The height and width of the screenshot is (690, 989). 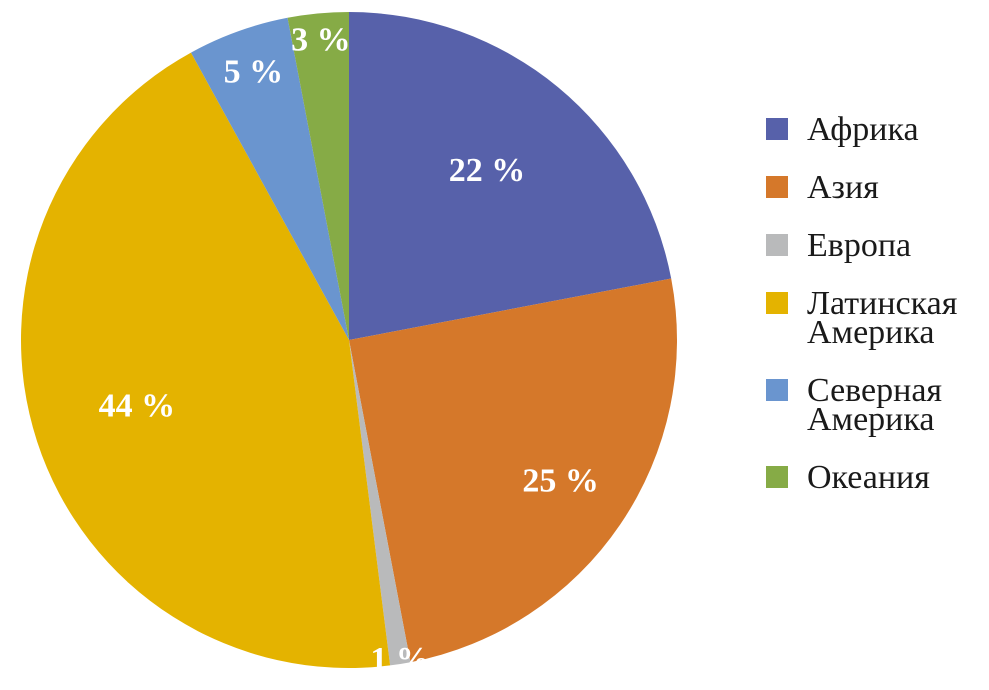 I want to click on legend-item: Северная Америка, so click(x=877, y=402).